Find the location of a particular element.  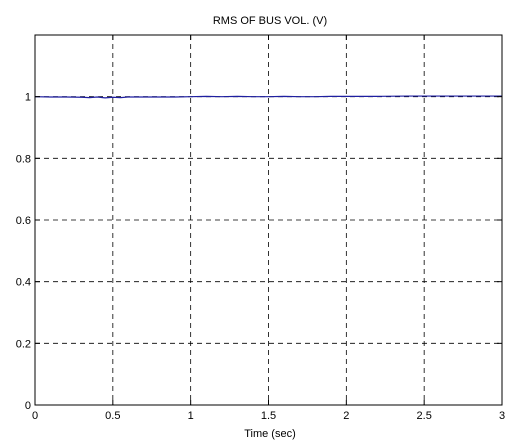

x-tick-label: 2.5 is located at coordinates (424, 416).